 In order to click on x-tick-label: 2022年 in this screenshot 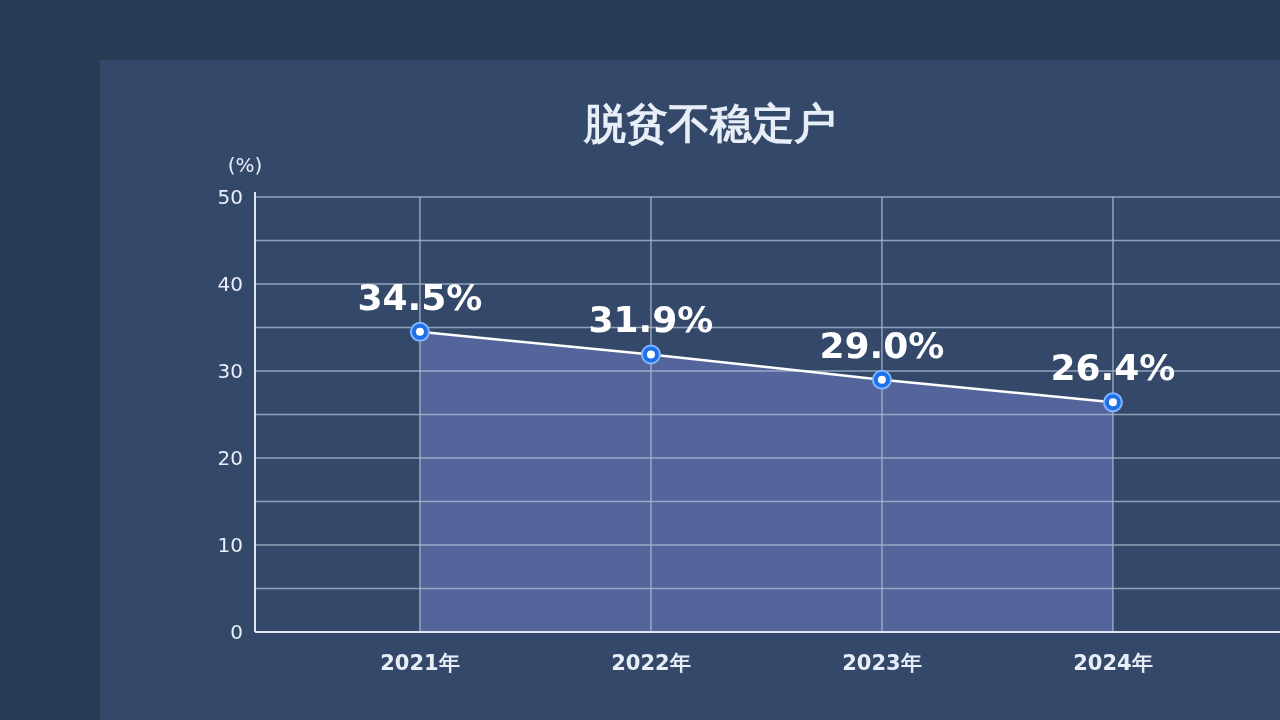, I will do `click(651, 663)`.